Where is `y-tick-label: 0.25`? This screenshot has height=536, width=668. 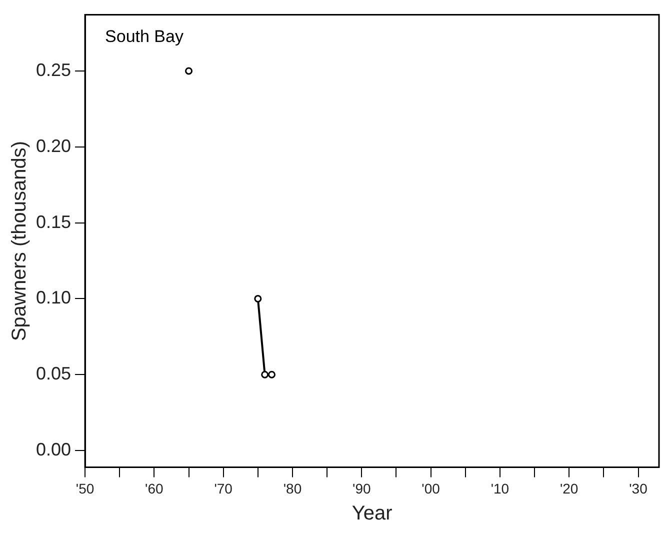
y-tick-label: 0.25 is located at coordinates (54, 70).